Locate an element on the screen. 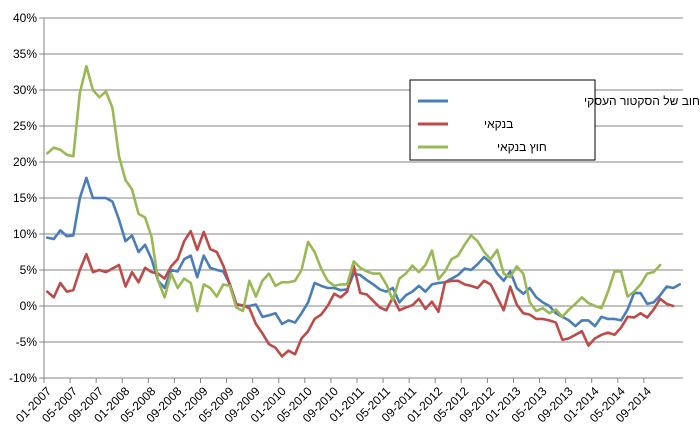  y-tick-label: 5% is located at coordinates (29, 270).